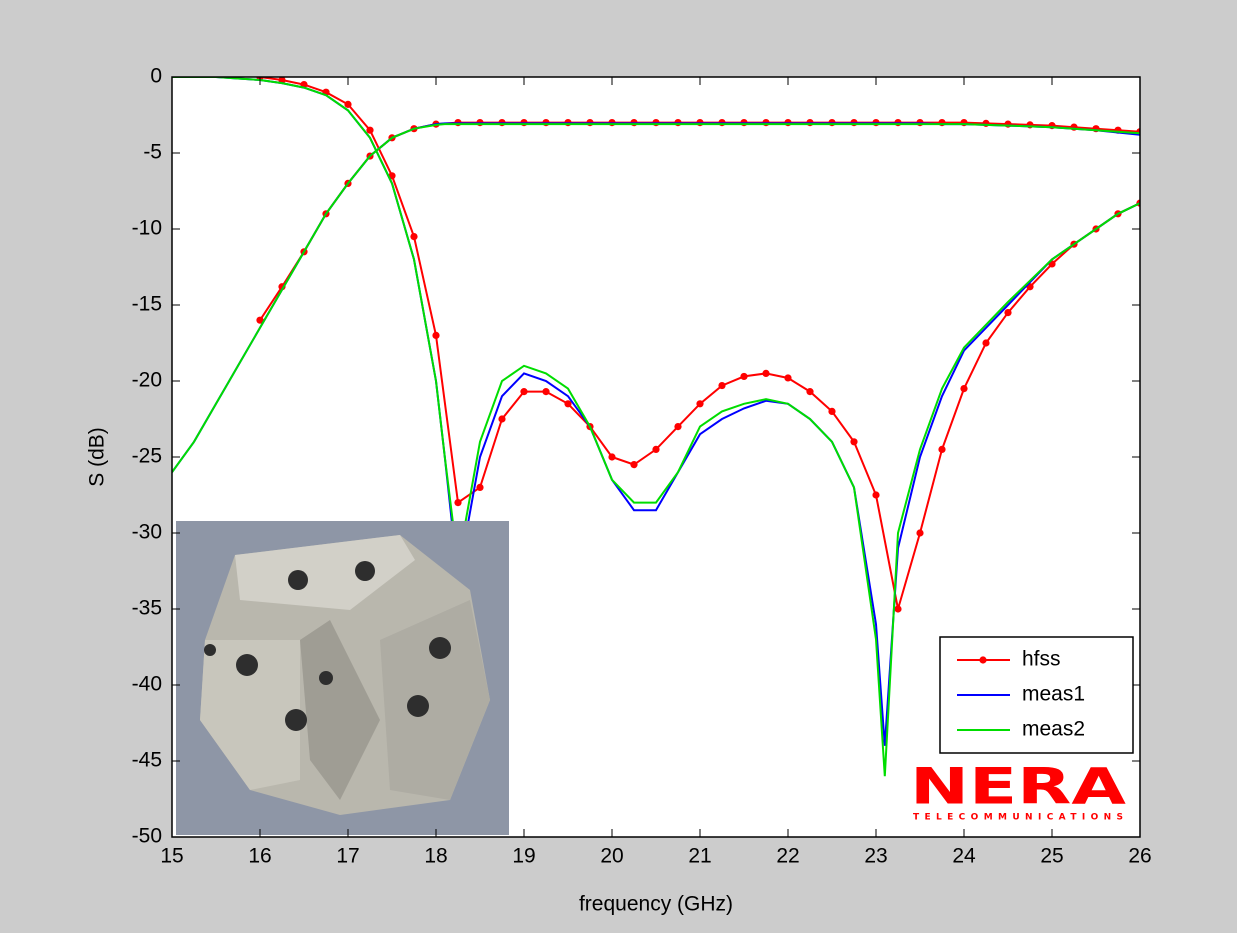 The width and height of the screenshot is (1237, 933). I want to click on legend-label: meas1, so click(1053, 694).